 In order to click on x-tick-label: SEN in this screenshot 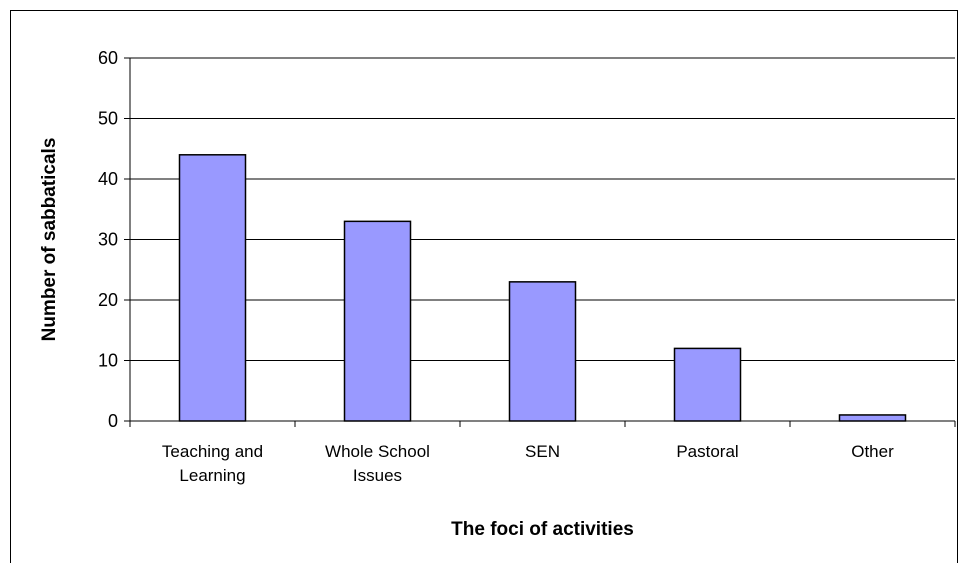, I will do `click(542, 451)`.